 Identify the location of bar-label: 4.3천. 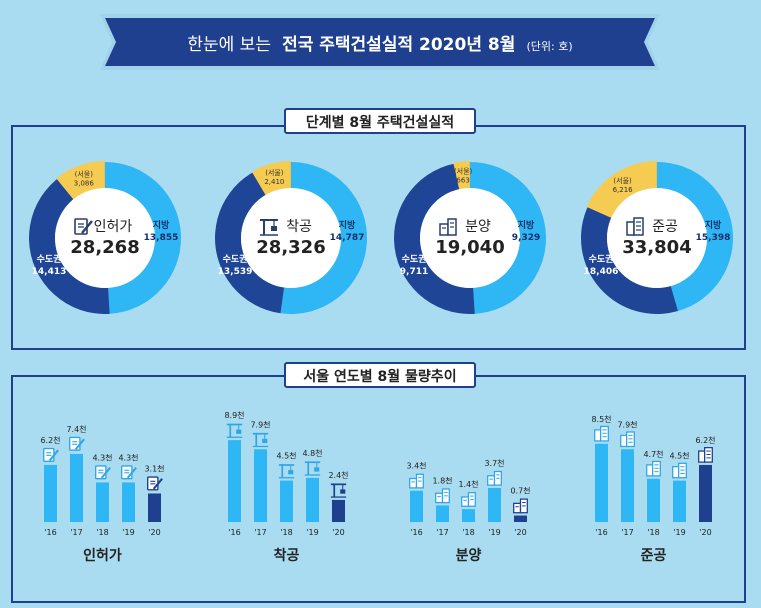
(102, 457).